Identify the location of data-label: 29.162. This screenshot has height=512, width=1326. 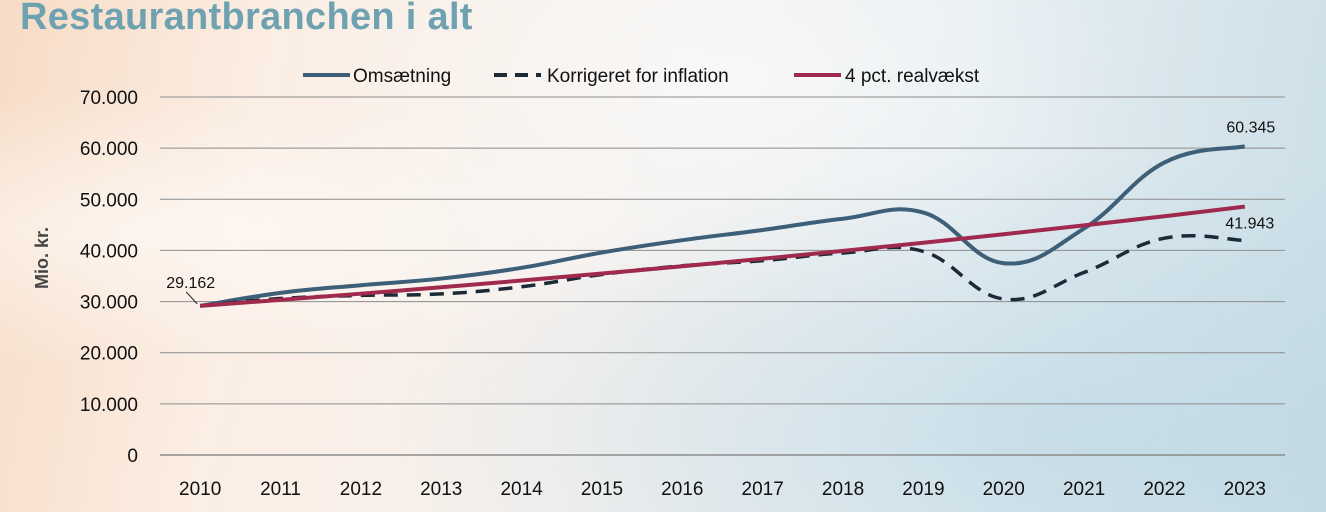
(190, 283).